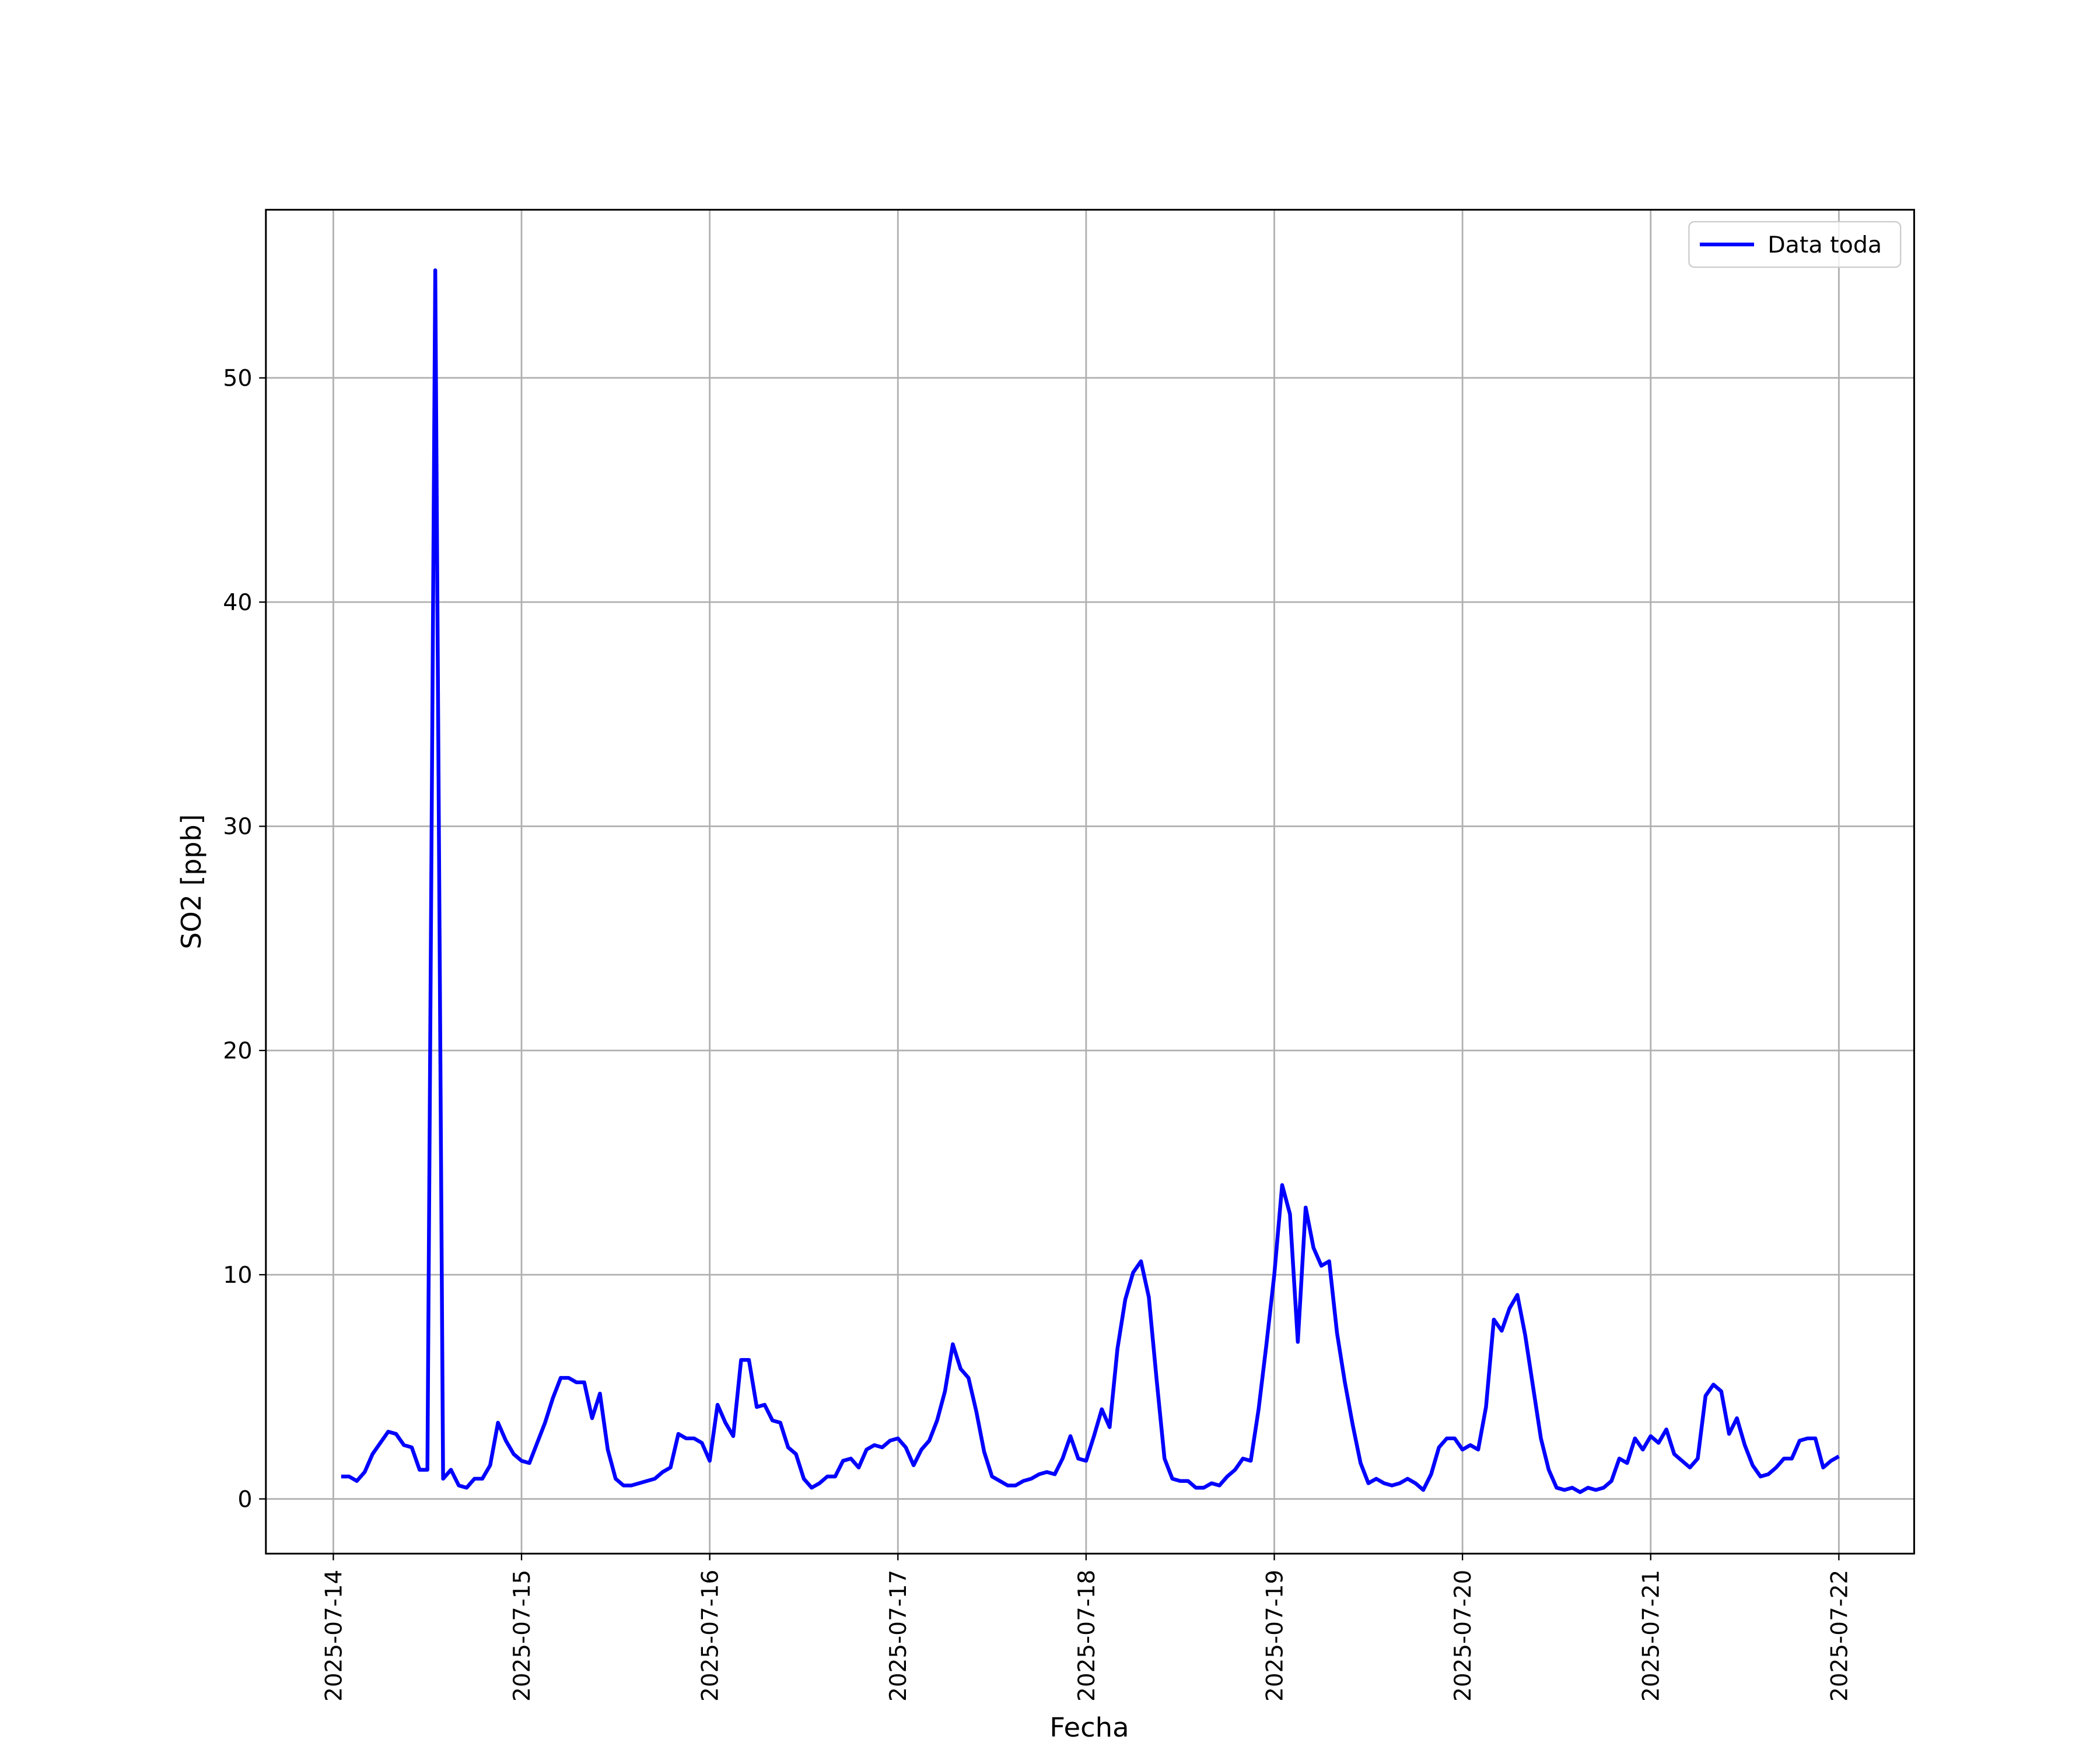  What do you see at coordinates (1825, 245) in the screenshot?
I see `legend-label: Data toda` at bounding box center [1825, 245].